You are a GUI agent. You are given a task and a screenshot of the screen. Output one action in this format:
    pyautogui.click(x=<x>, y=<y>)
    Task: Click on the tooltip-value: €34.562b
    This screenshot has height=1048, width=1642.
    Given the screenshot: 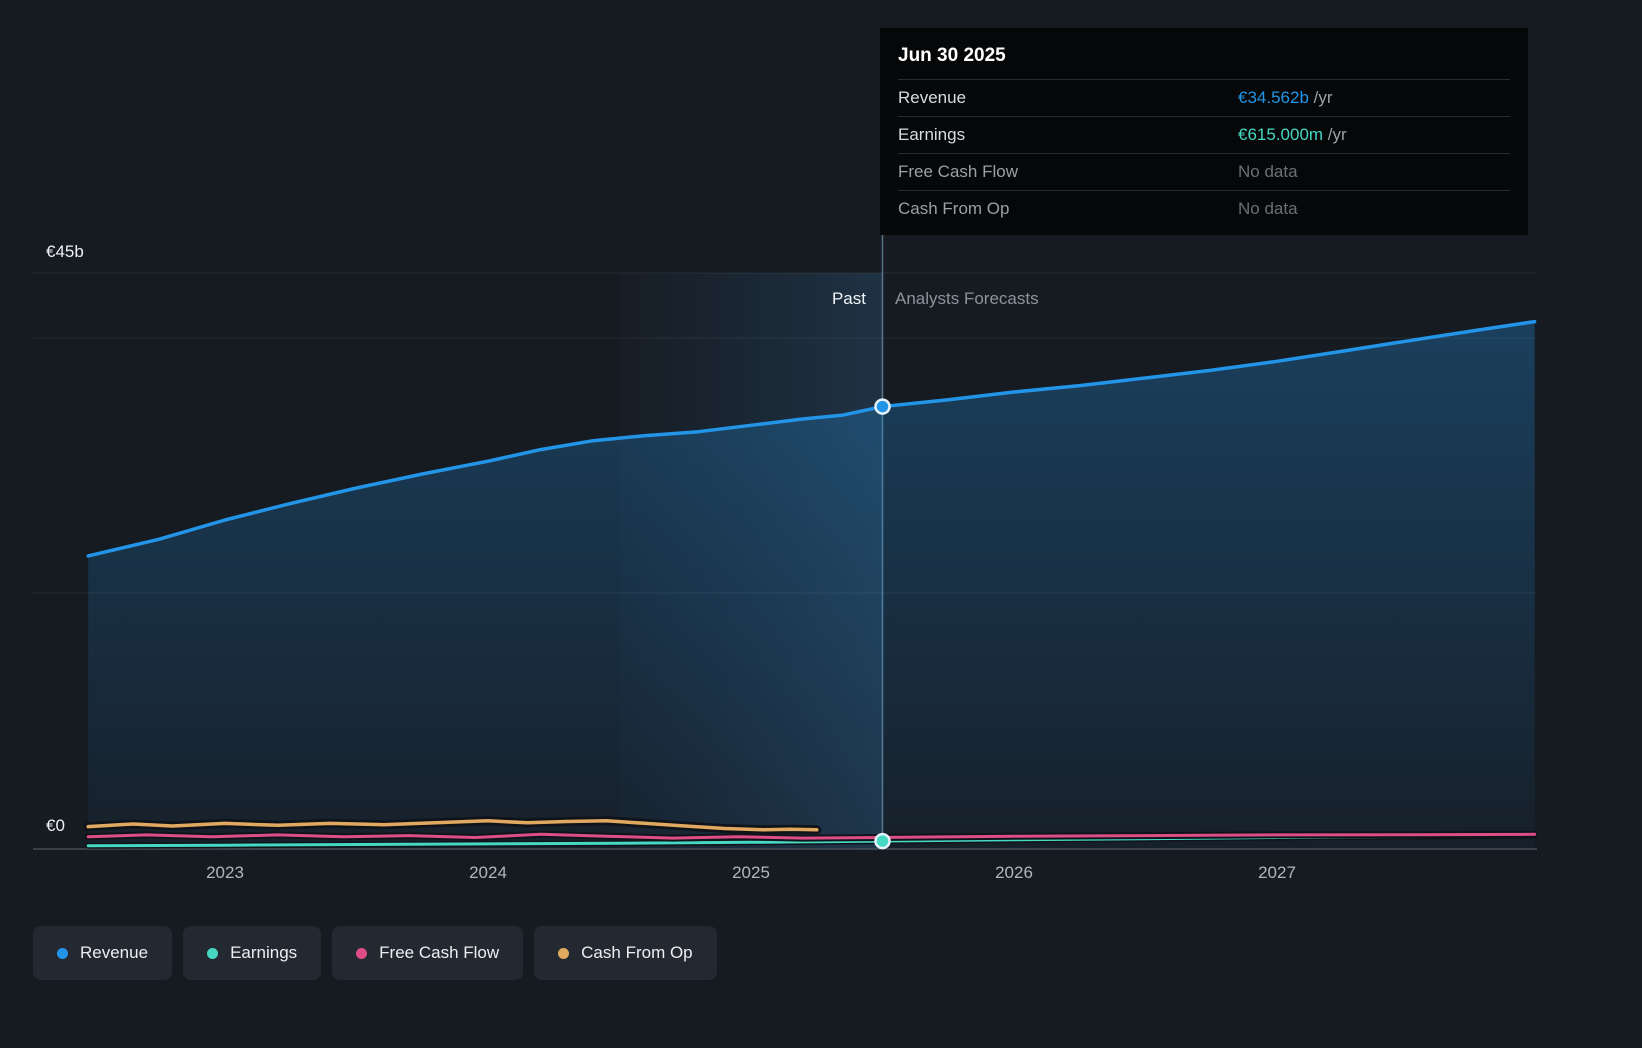 What is the action you would take?
    pyautogui.click(x=1273, y=97)
    